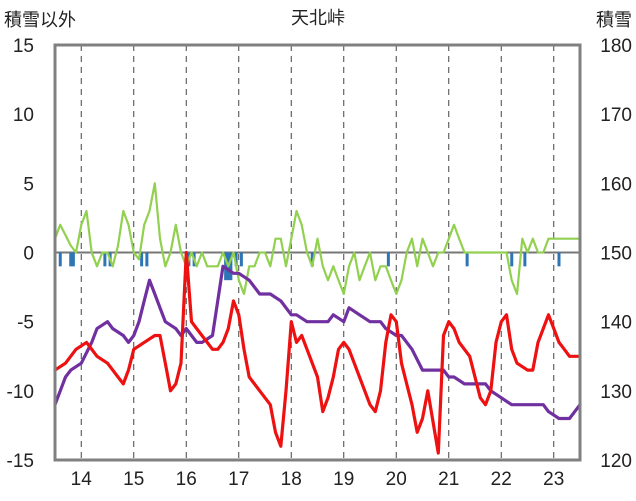  What do you see at coordinates (20, 254) in the screenshot?
I see `y-left-ticks: 15 10 5 0 -5 -10 -15` at bounding box center [20, 254].